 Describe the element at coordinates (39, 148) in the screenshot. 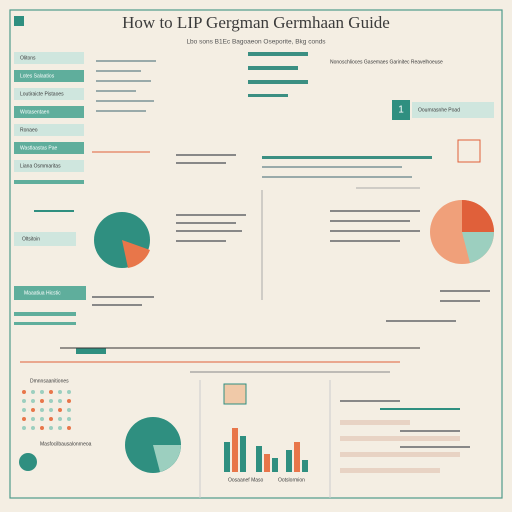

I see `sidebar-label: Wastlaastas Pae` at that location.